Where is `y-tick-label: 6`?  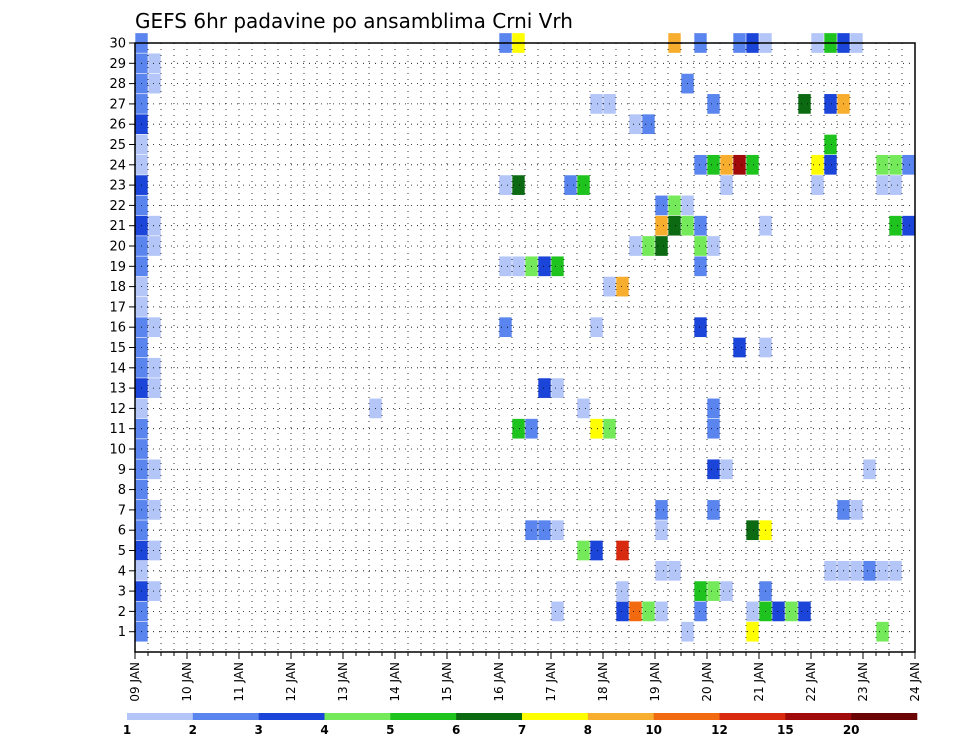
y-tick-label: 6 is located at coordinates (122, 531).